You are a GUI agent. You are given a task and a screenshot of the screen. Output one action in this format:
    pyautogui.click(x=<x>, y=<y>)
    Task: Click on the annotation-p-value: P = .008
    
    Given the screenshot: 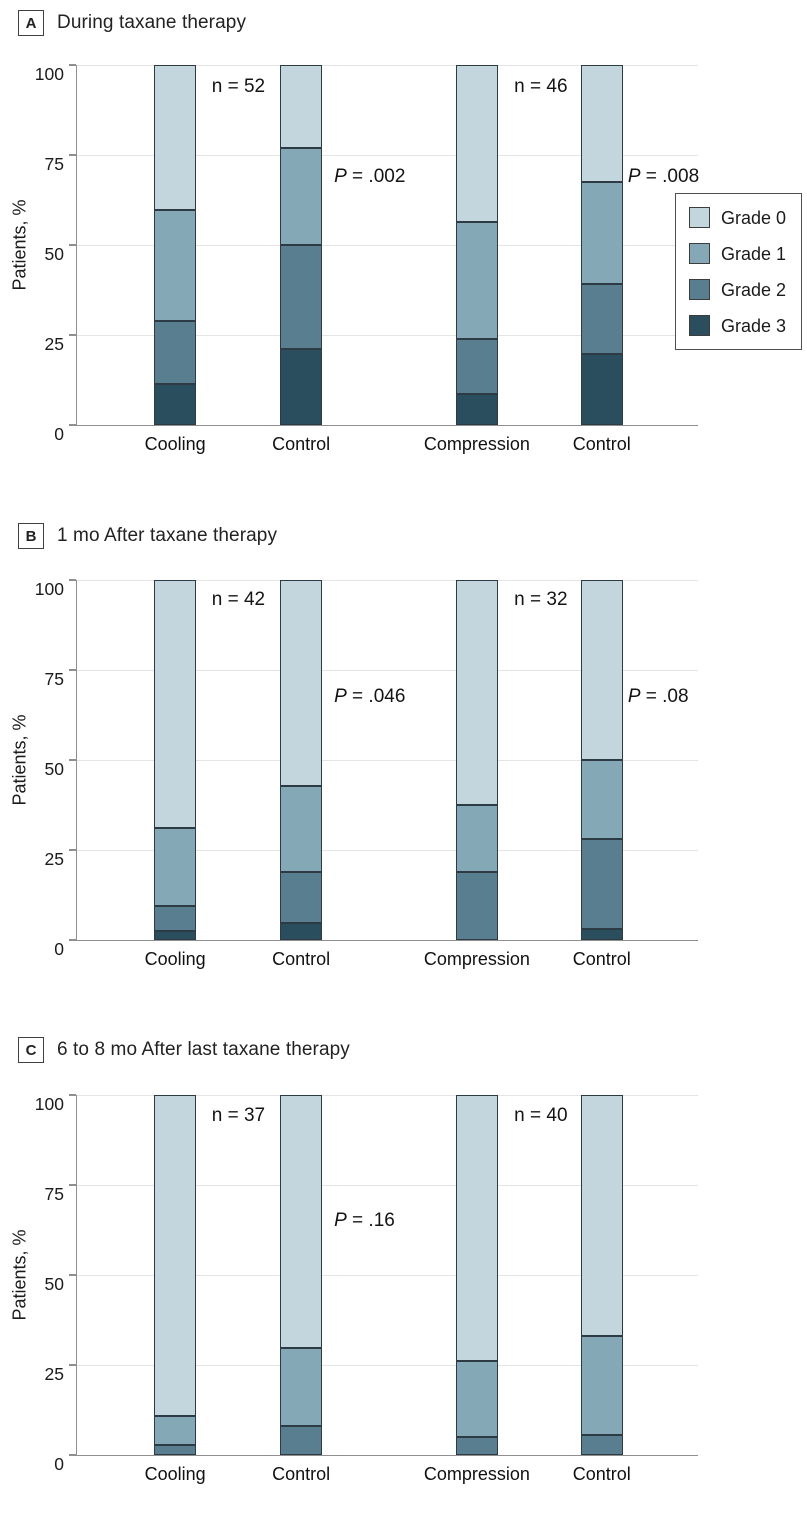 What is the action you would take?
    pyautogui.click(x=663, y=176)
    